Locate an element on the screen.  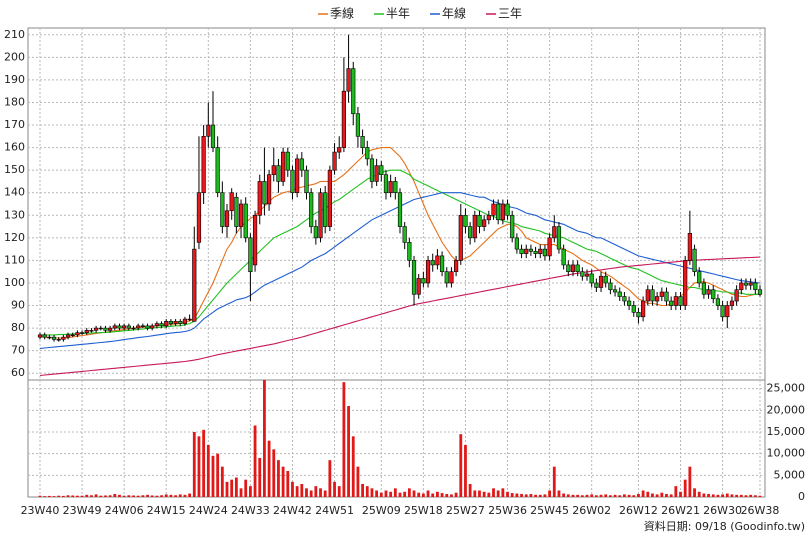
y-tick-label: 80 is located at coordinates (18, 327).